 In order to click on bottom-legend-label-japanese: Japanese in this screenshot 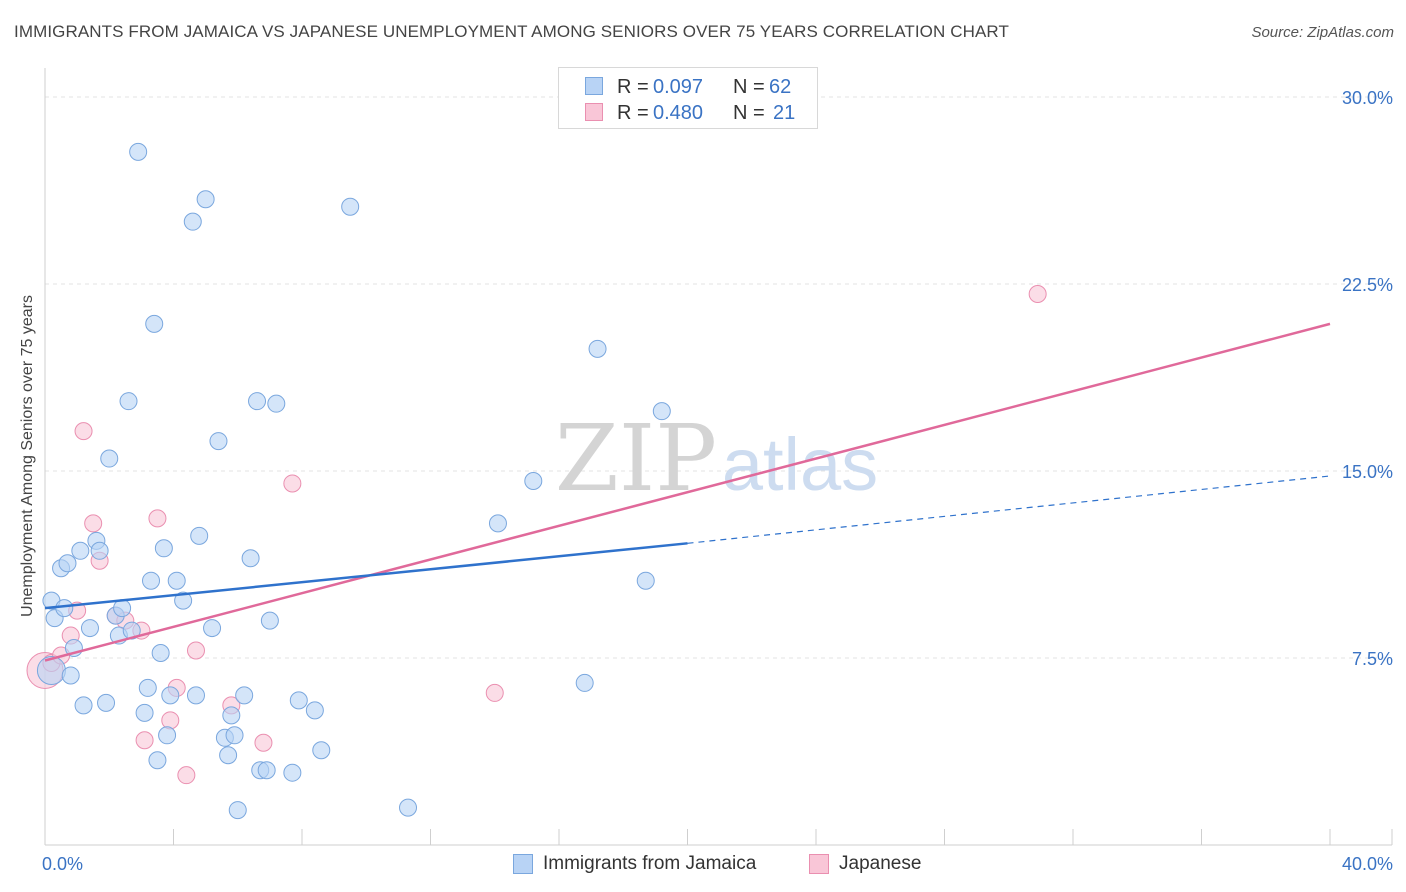, I will do `click(880, 863)`.